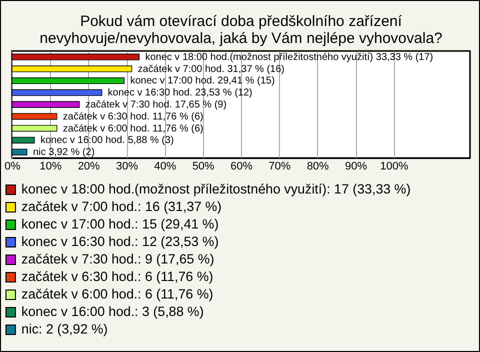 The height and width of the screenshot is (352, 480). Describe the element at coordinates (133, 116) in the screenshot. I see `data-label: začátek v 6:30 hod. 11,76 % (6)` at that location.